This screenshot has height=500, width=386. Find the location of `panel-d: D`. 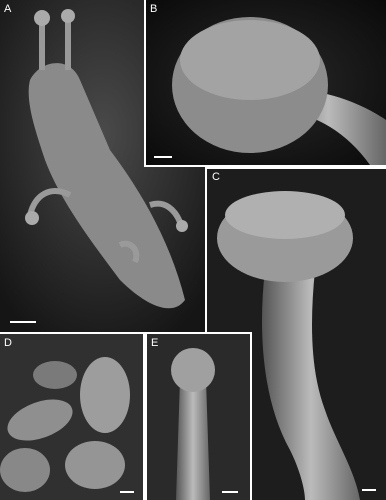

panel-d: D is located at coordinates (72, 416).